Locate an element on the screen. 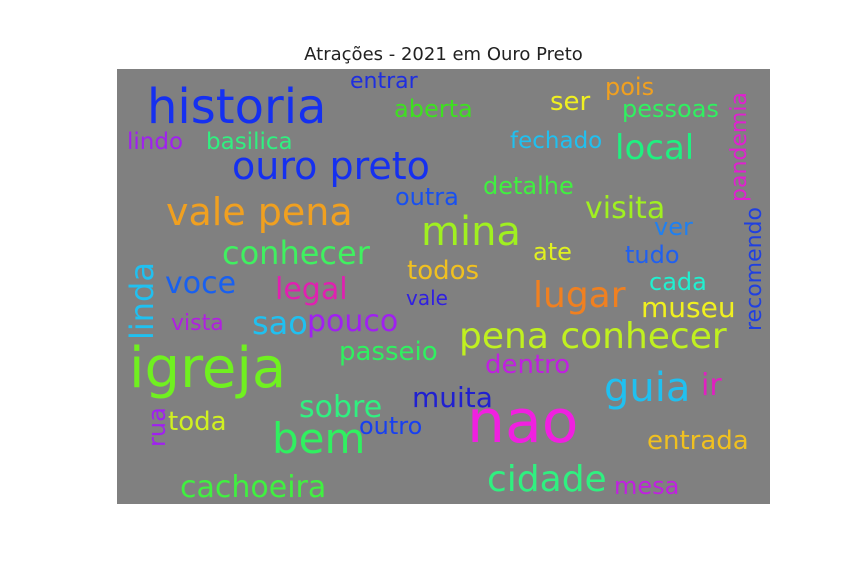 The width and height of the screenshot is (864, 576). word-vale-pena: vale pena is located at coordinates (259, 212).